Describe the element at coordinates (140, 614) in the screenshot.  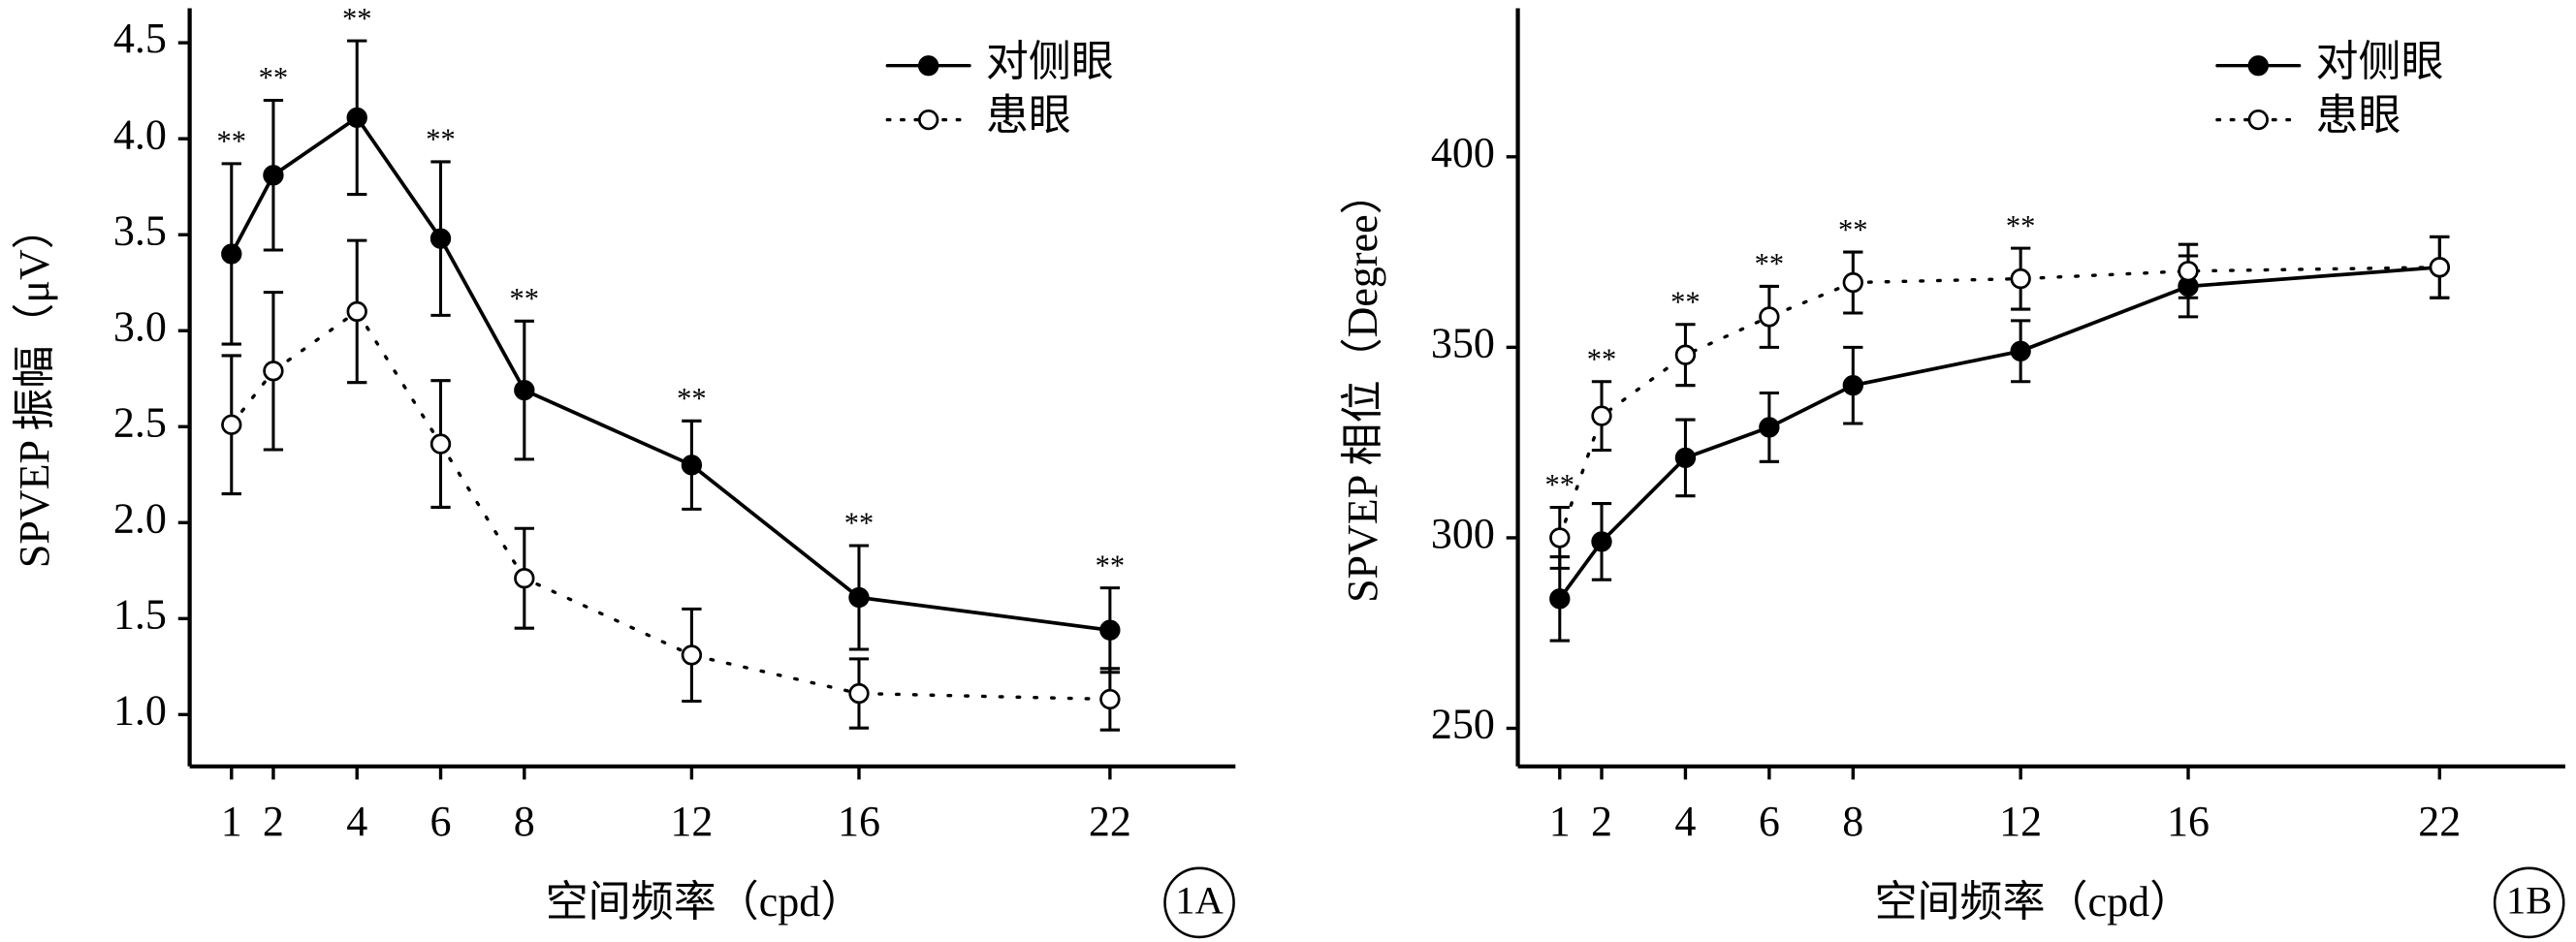
I see `y-tick-label: 1.5` at that location.